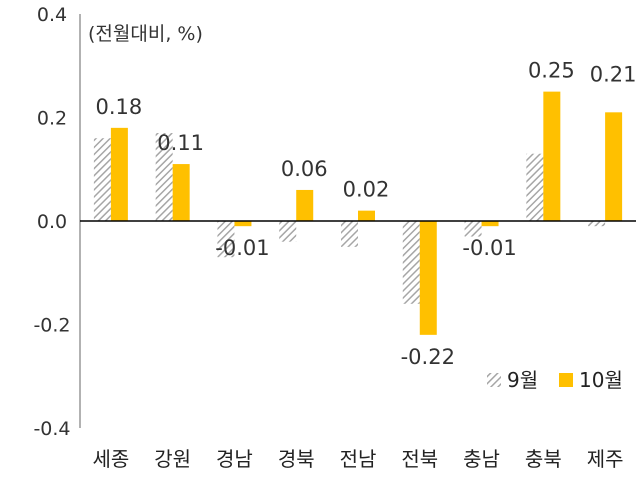  Describe the element at coordinates (613, 74) in the screenshot. I see `data-label: 0.21` at that location.